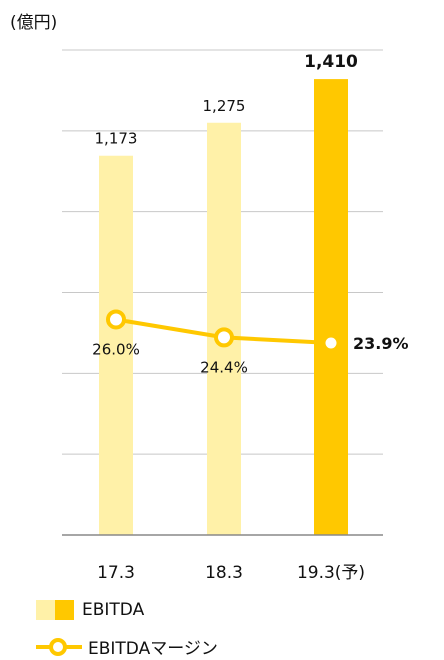 This screenshot has width=444, height=660. What do you see at coordinates (331, 573) in the screenshot?
I see `x-tick-label-2: 19.3(予)` at bounding box center [331, 573].